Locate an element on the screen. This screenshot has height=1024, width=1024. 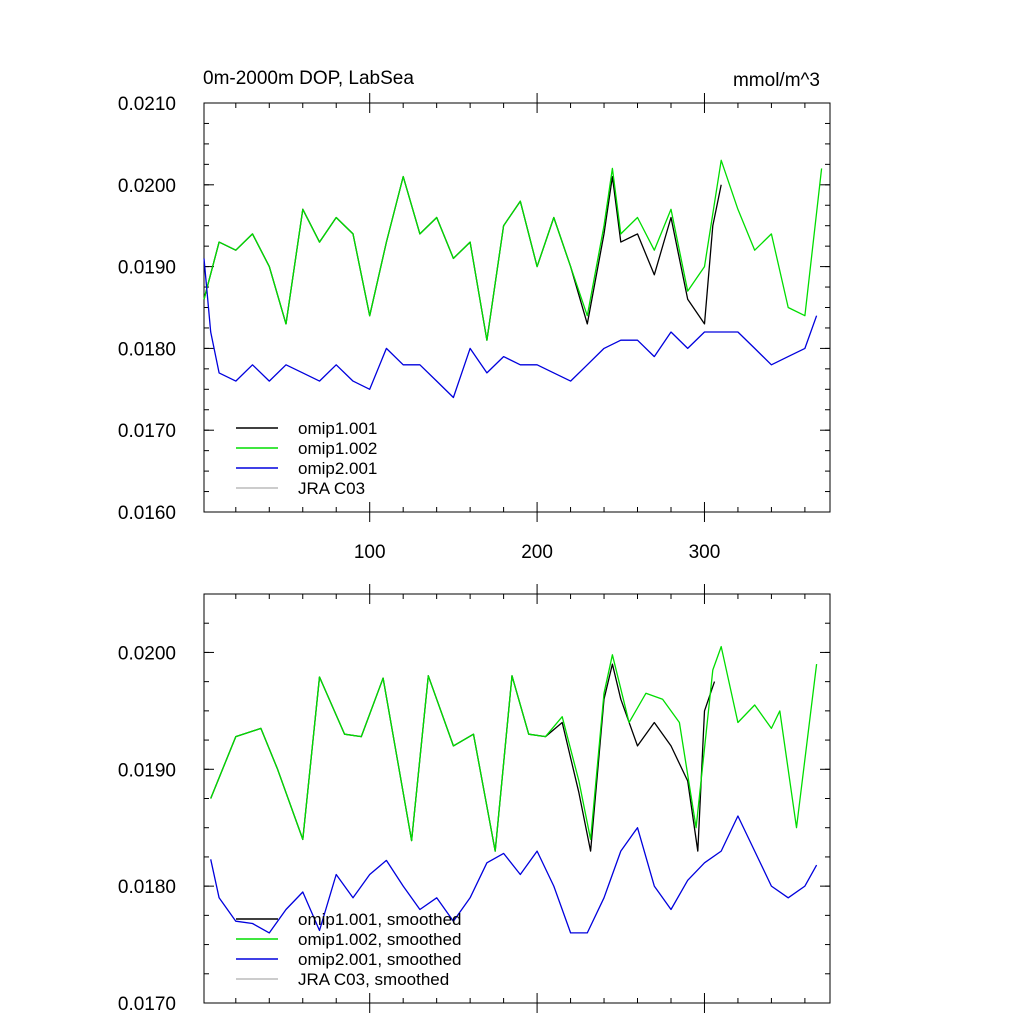
series-line-omip2-001-smoothed is located at coordinates (514, 874).